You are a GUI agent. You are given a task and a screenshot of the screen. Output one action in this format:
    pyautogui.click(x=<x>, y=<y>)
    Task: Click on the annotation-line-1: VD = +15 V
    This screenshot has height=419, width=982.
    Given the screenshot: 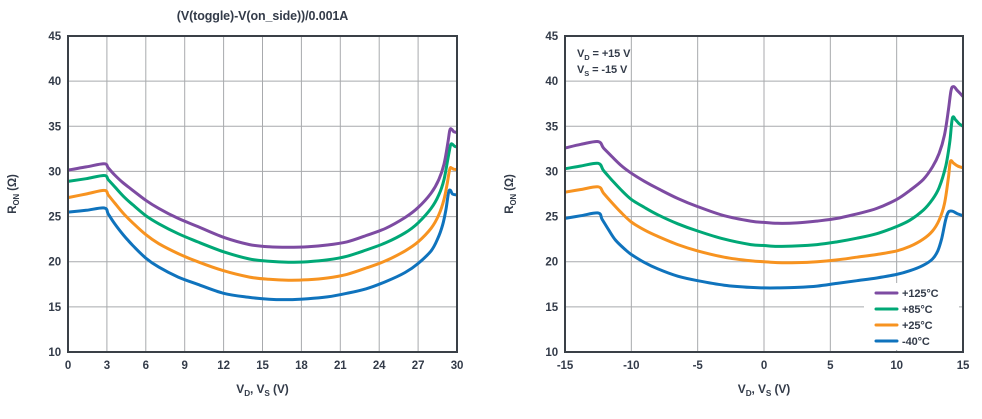 What is the action you would take?
    pyautogui.click(x=604, y=55)
    